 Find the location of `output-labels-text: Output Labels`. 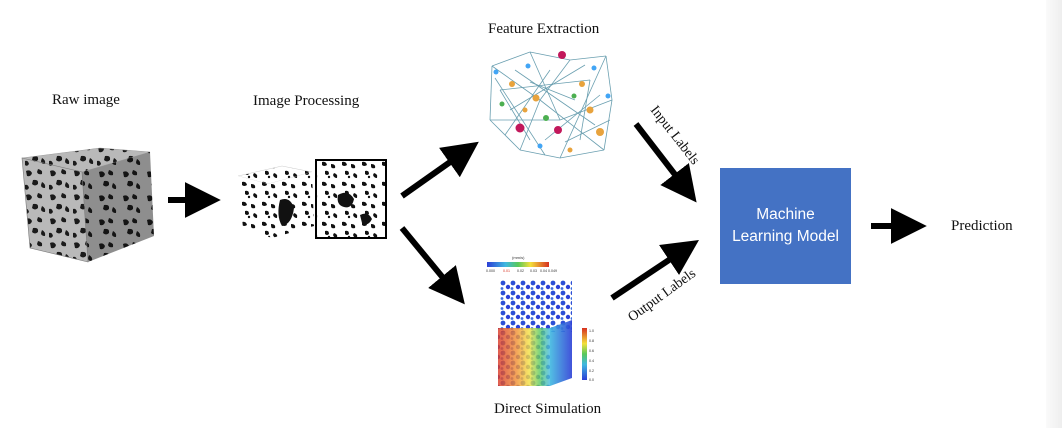

output-labels-text: Output Labels is located at coordinates (662, 295).